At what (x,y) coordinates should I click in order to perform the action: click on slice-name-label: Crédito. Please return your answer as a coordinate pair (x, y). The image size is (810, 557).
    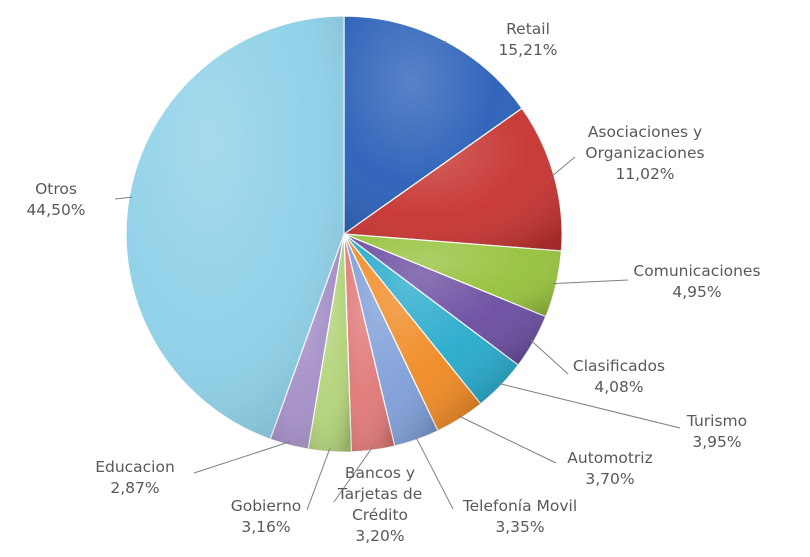
    Looking at the image, I should click on (380, 515).